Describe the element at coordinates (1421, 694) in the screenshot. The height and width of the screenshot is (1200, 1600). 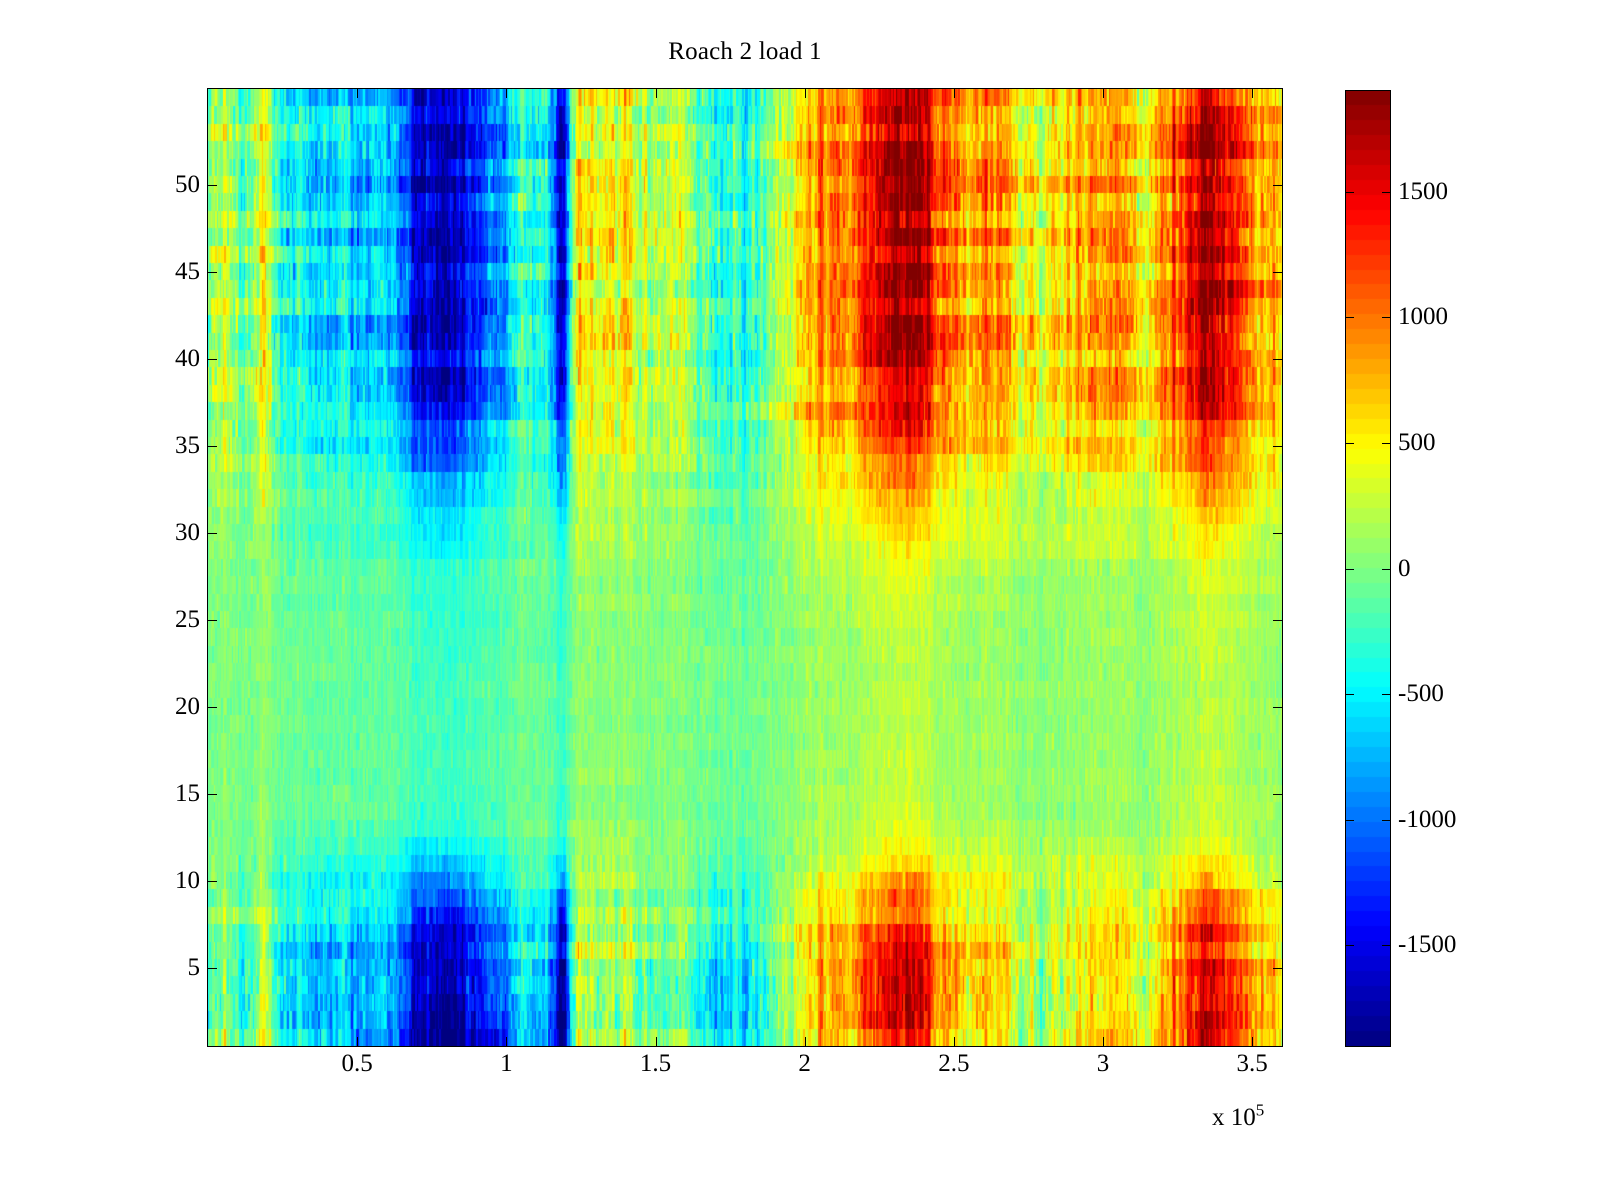
I see `colorbar-tick-label: -500` at that location.